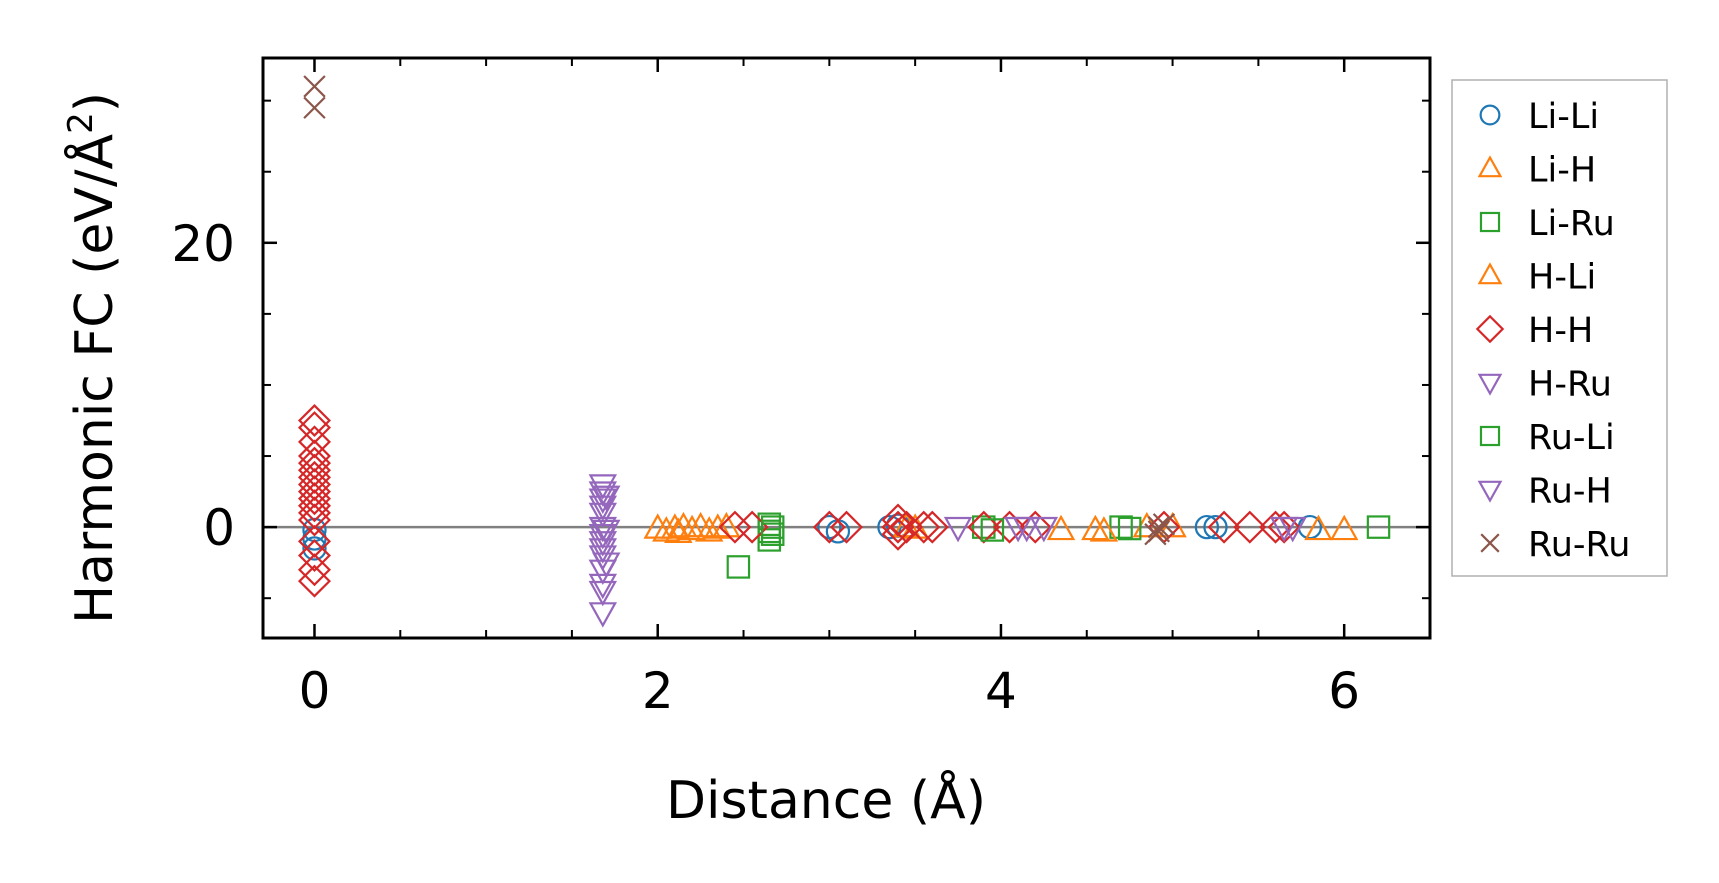 Image resolution: width=1719 pixels, height=883 pixels. I want to click on legend-item: Li-Li, so click(1539, 117).